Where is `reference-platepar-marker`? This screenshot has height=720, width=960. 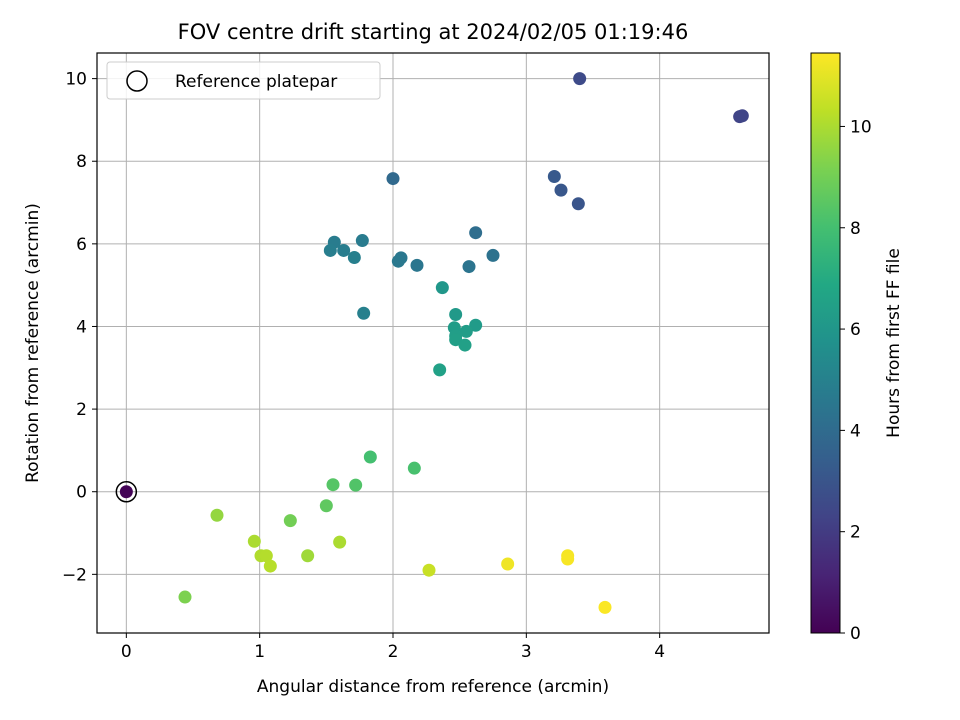 reference-platepar-marker is located at coordinates (126, 491).